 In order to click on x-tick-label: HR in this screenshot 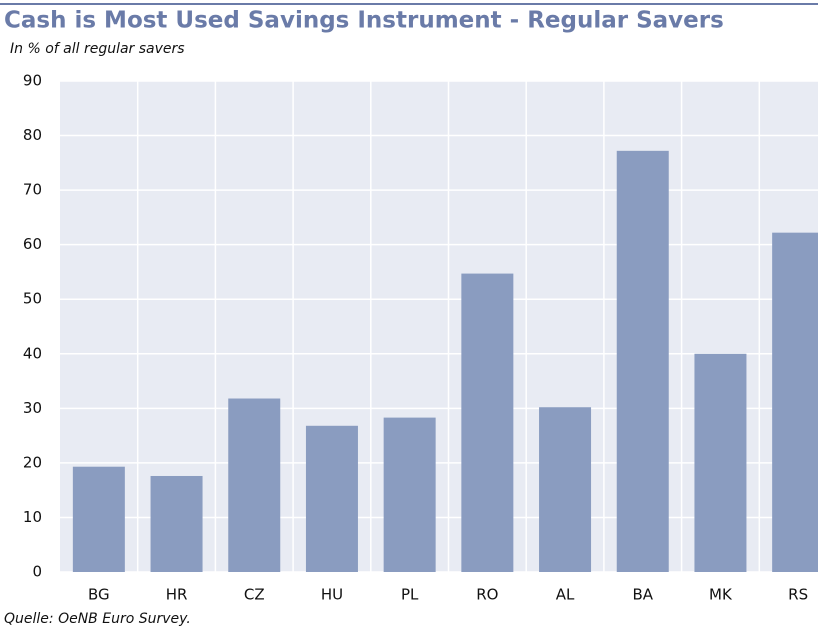, I will do `click(177, 595)`.